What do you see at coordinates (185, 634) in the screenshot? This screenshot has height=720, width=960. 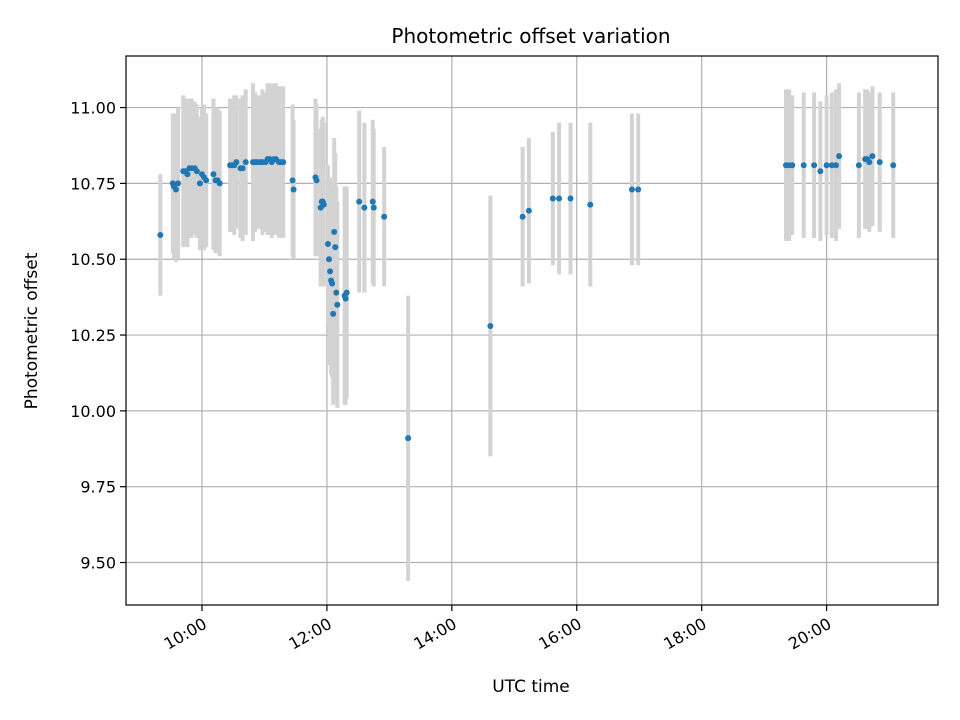 I see `x-tick-label: 10:00` at bounding box center [185, 634].